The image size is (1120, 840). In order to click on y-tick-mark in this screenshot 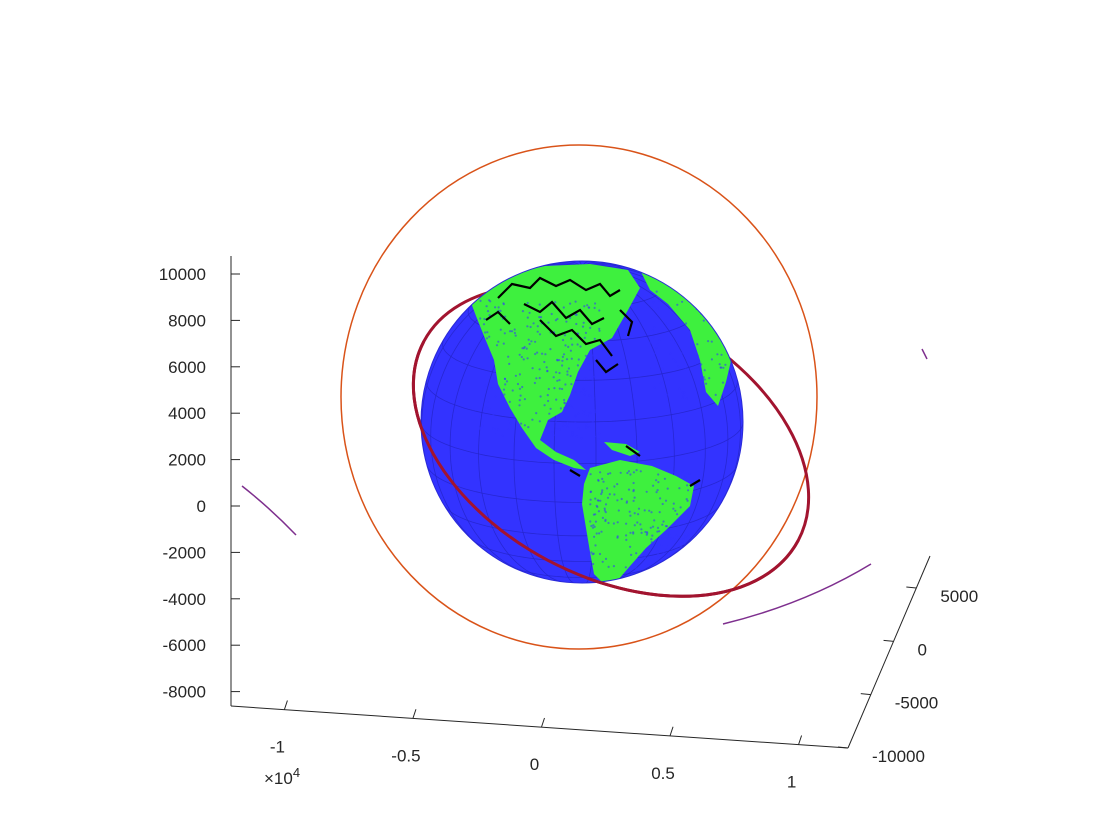, I will do `click(865, 694)`.